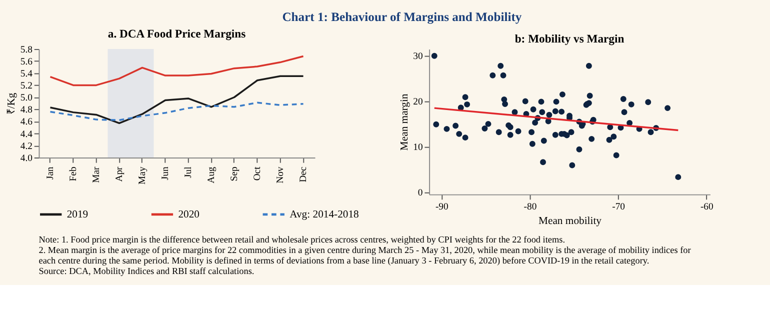 This screenshot has width=770, height=322. What do you see at coordinates (26, 146) in the screenshot?
I see `y-tick-label: 4.2` at bounding box center [26, 146].